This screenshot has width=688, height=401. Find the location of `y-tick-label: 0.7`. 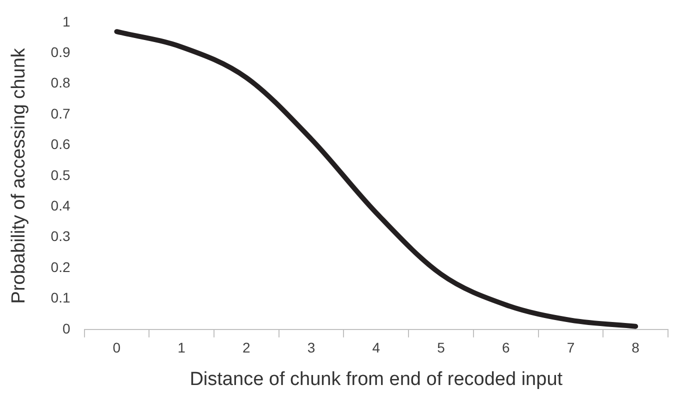

y-tick-label: 0.7 is located at coordinates (60, 113).